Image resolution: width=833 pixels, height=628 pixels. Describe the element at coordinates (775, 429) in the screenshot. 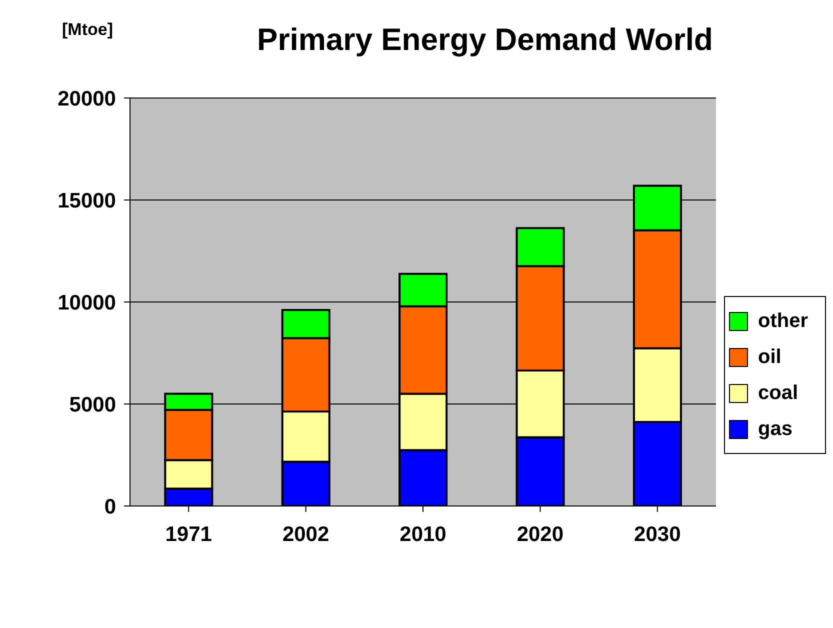

I see `legend-label: gas` at that location.